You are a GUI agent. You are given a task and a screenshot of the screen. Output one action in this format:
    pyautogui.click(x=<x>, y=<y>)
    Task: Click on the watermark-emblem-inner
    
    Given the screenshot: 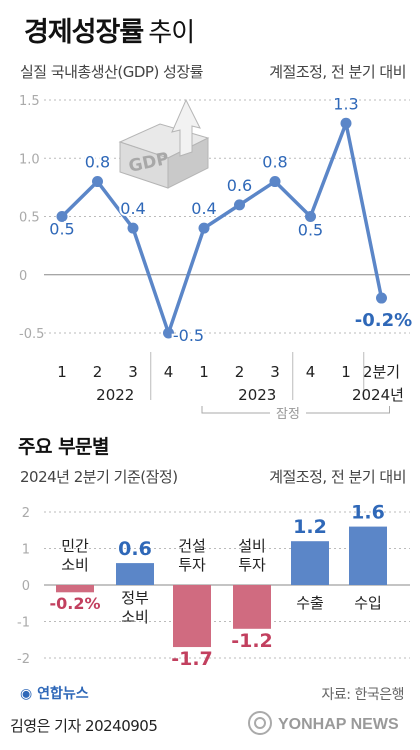 What is the action you would take?
    pyautogui.click(x=260, y=723)
    